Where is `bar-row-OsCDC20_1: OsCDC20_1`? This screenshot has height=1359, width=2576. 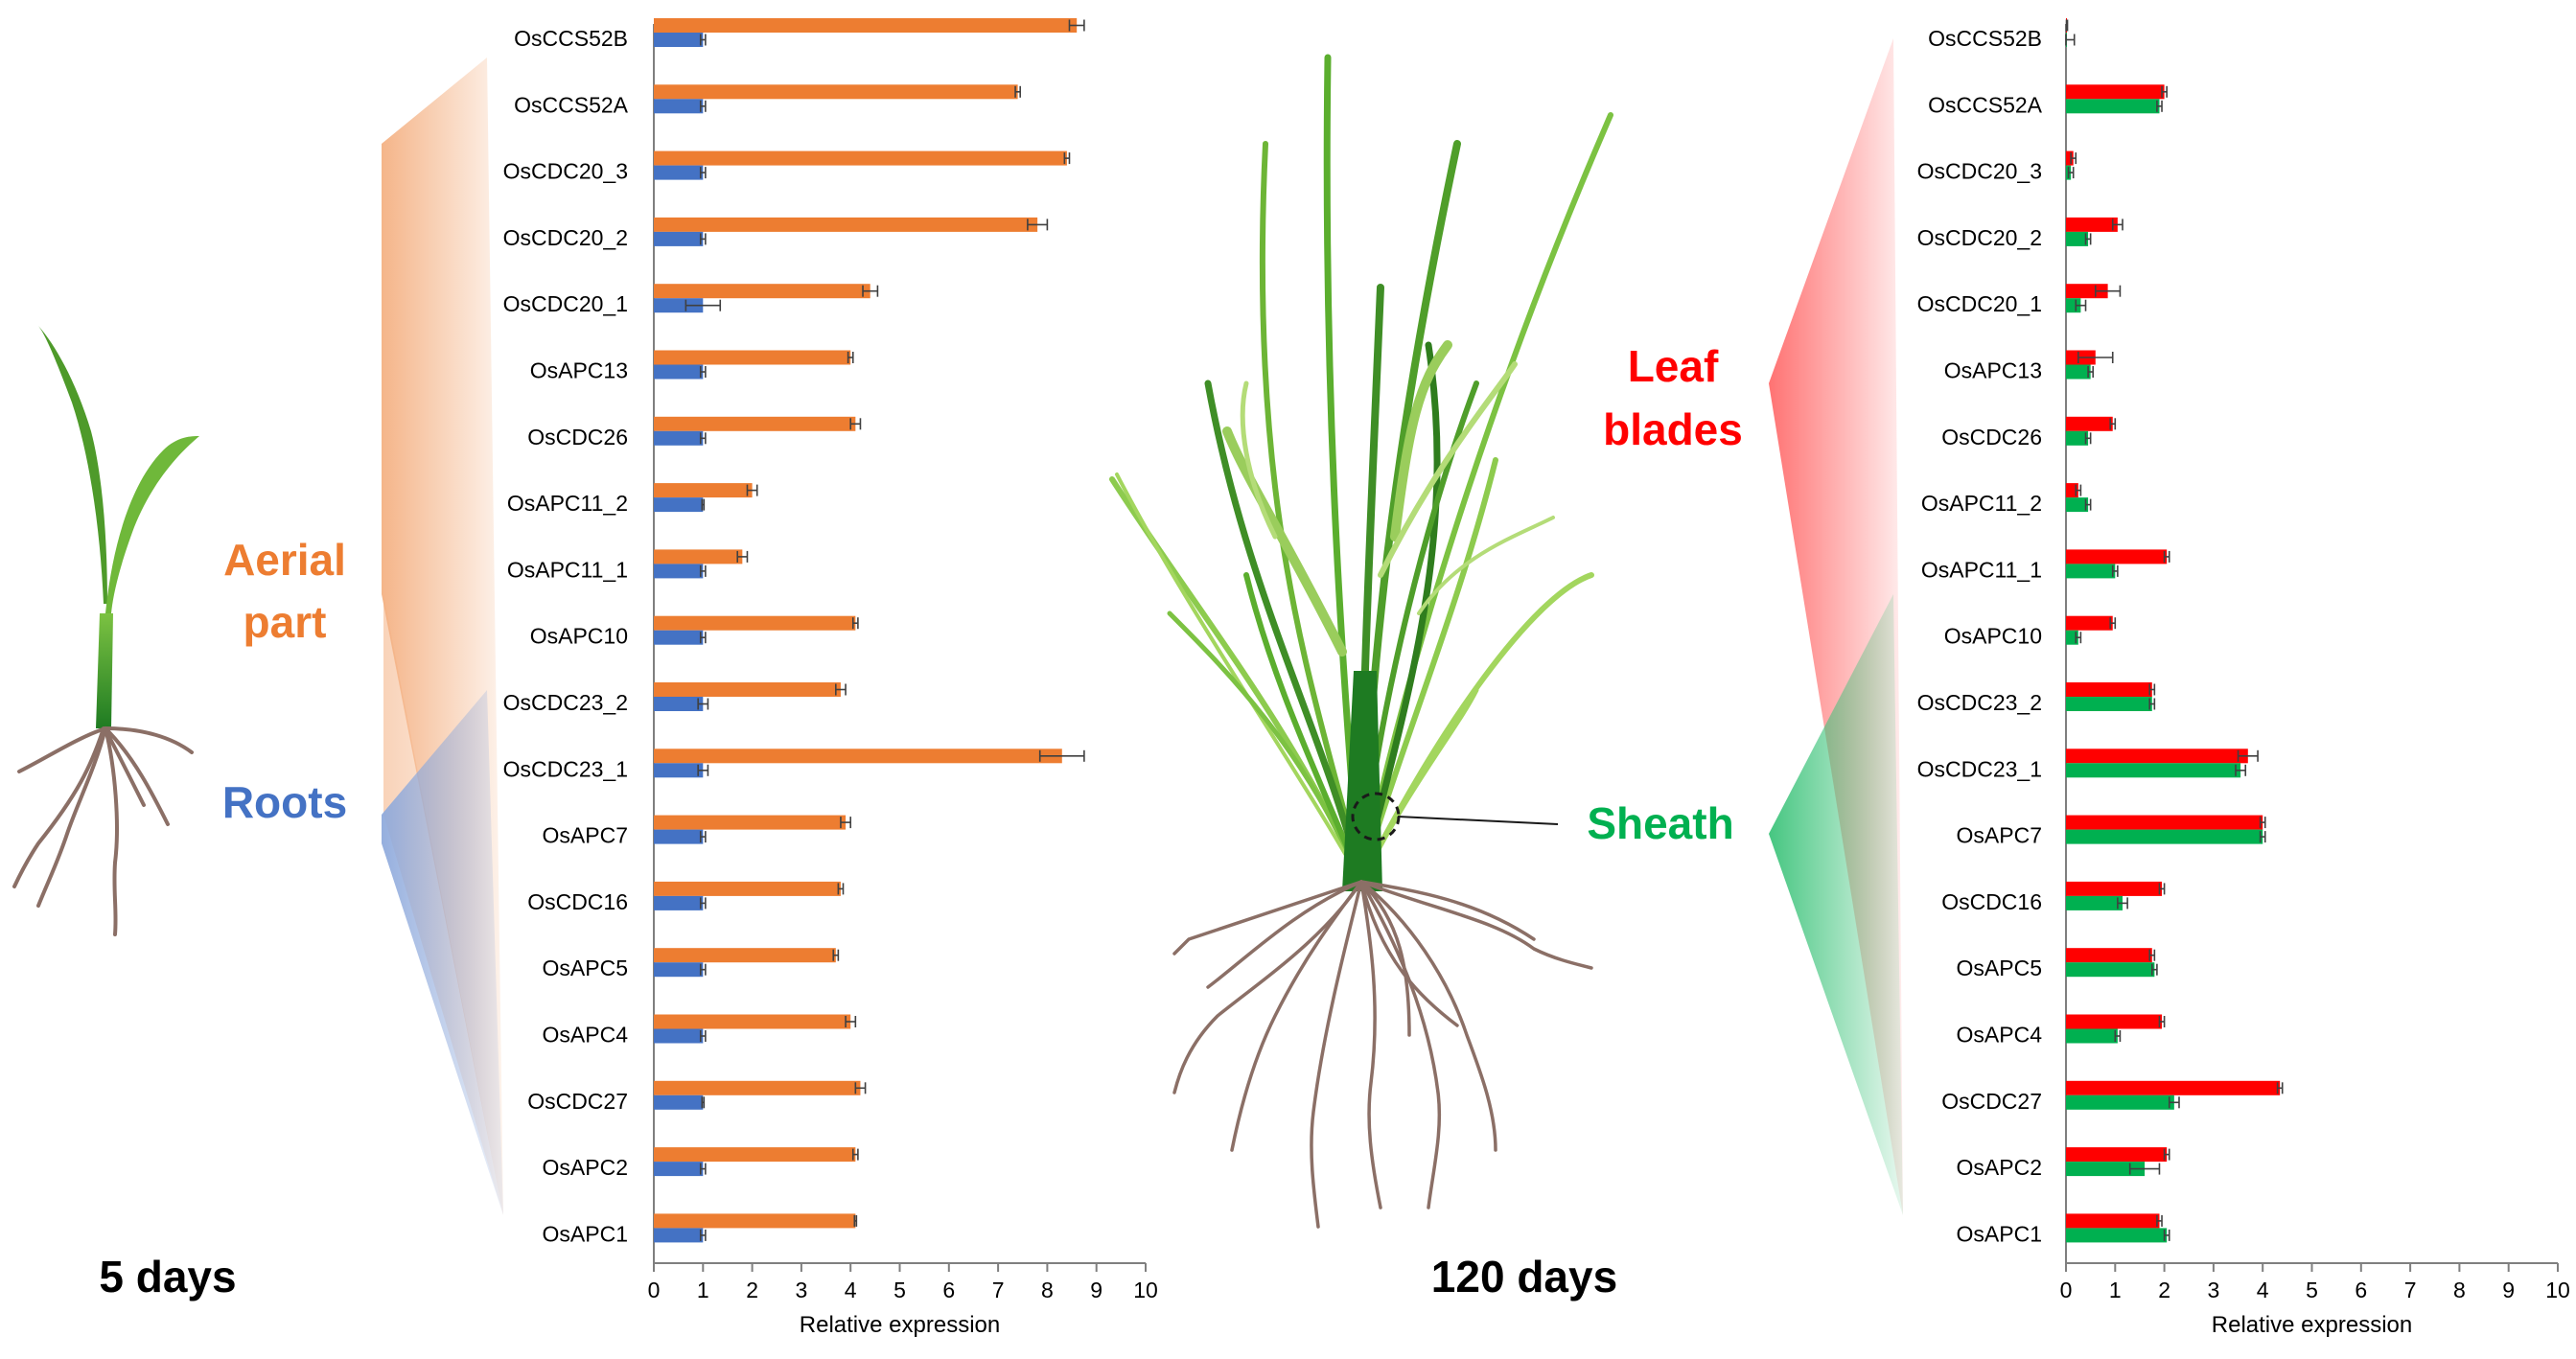 bar-row-OsCDC20_1: OsCDC20_1 is located at coordinates (691, 300).